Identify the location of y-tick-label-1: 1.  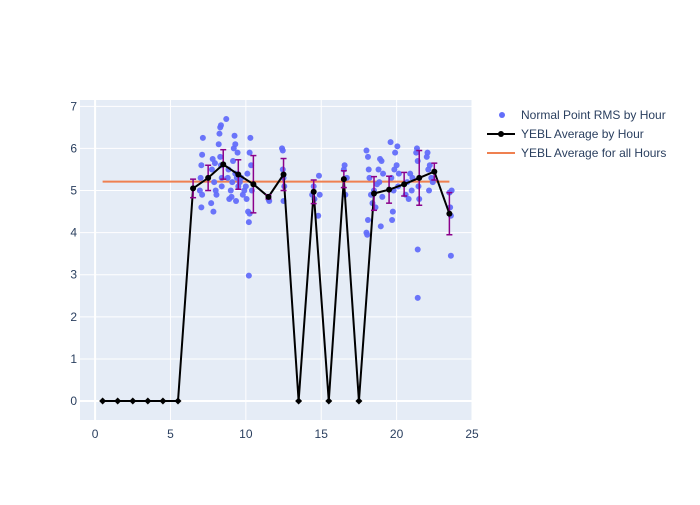
(73, 359).